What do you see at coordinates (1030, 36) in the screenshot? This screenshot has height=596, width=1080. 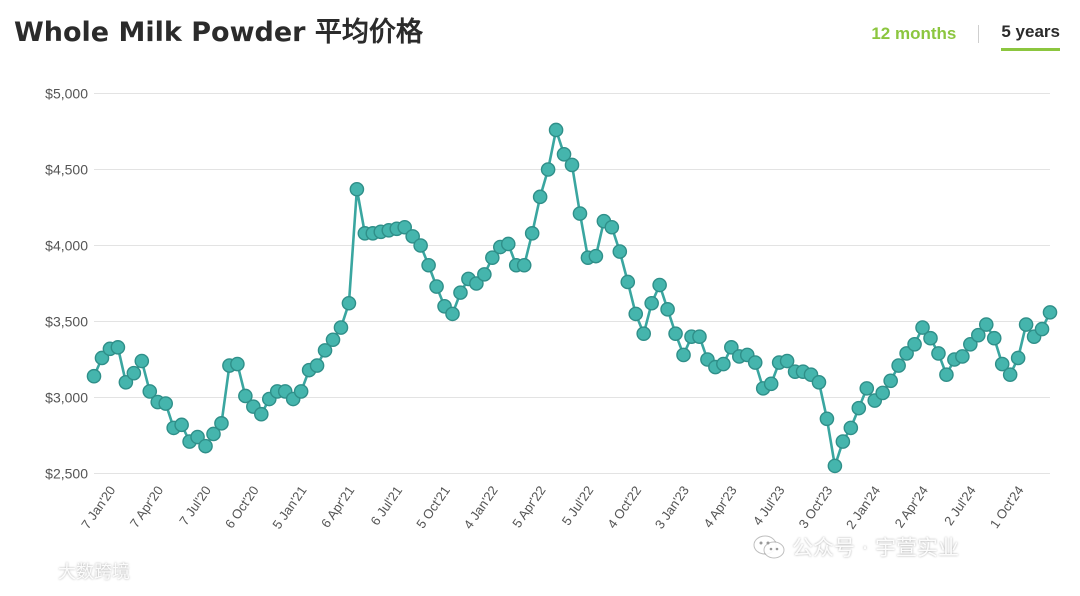 I see `tab-5-years: 5 years` at bounding box center [1030, 36].